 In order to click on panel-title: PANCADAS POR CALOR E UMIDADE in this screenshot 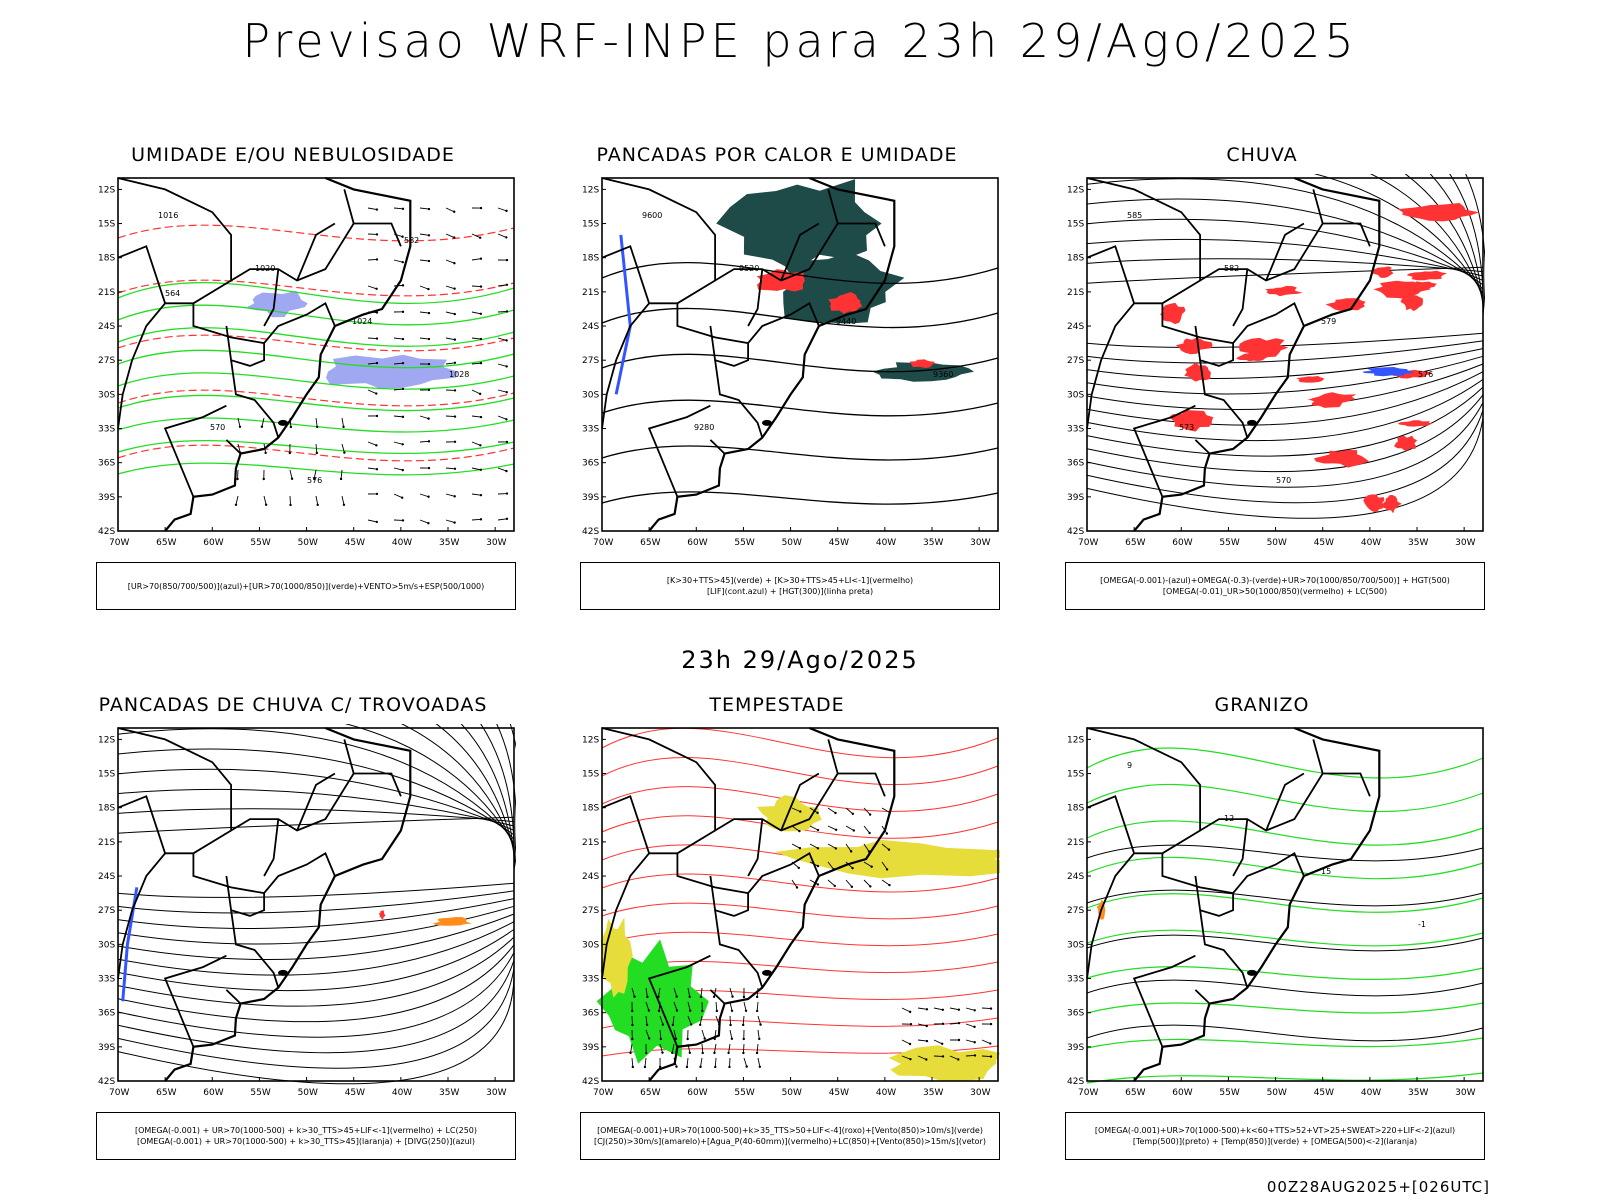, I will do `click(777, 155)`.